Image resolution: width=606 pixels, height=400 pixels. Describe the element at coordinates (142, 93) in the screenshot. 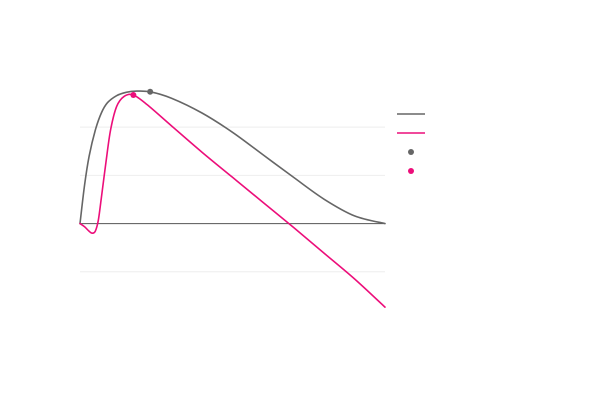

I see `marker-group` at that location.